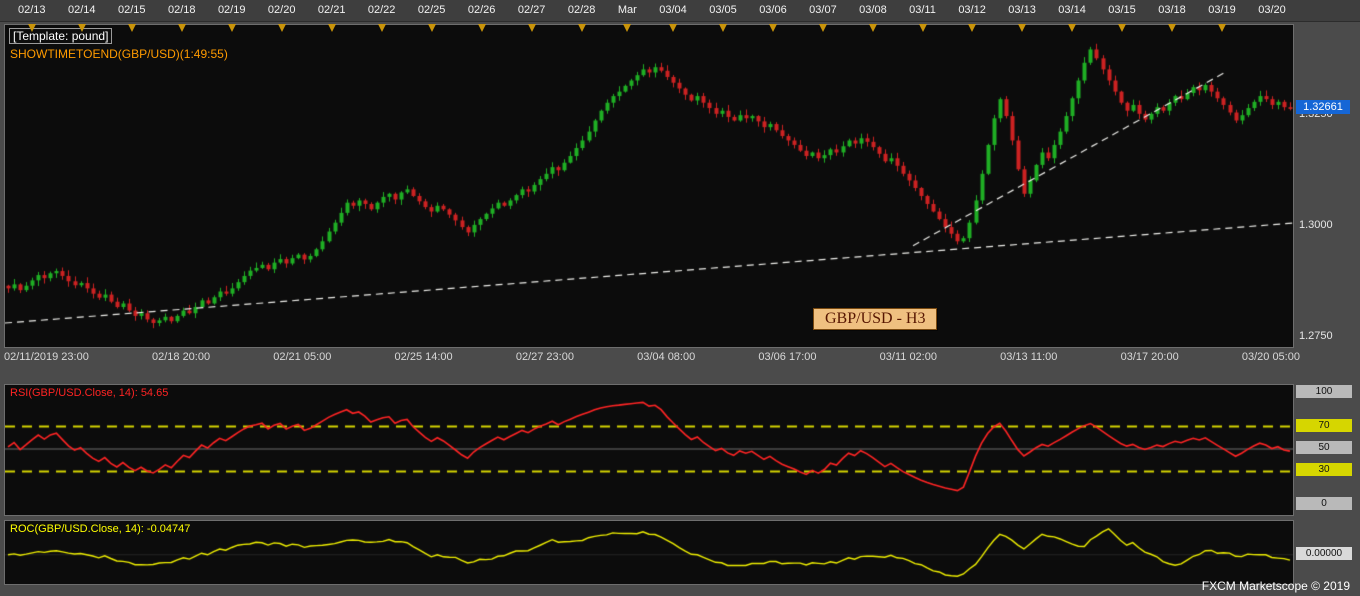  I want to click on price-tick-label: 1.3000, so click(1316, 225).